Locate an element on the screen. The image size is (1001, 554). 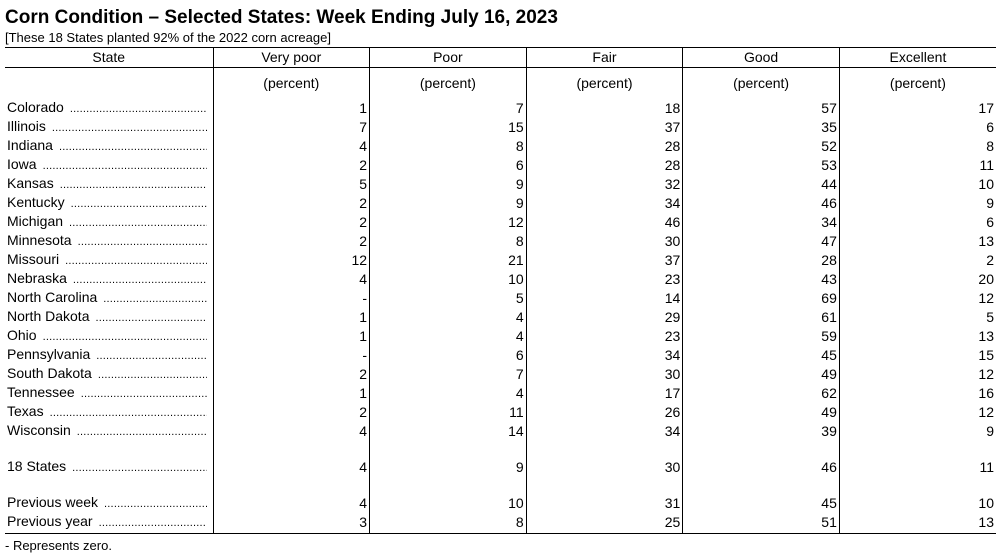
value-cell-fair: 29 is located at coordinates (604, 317).